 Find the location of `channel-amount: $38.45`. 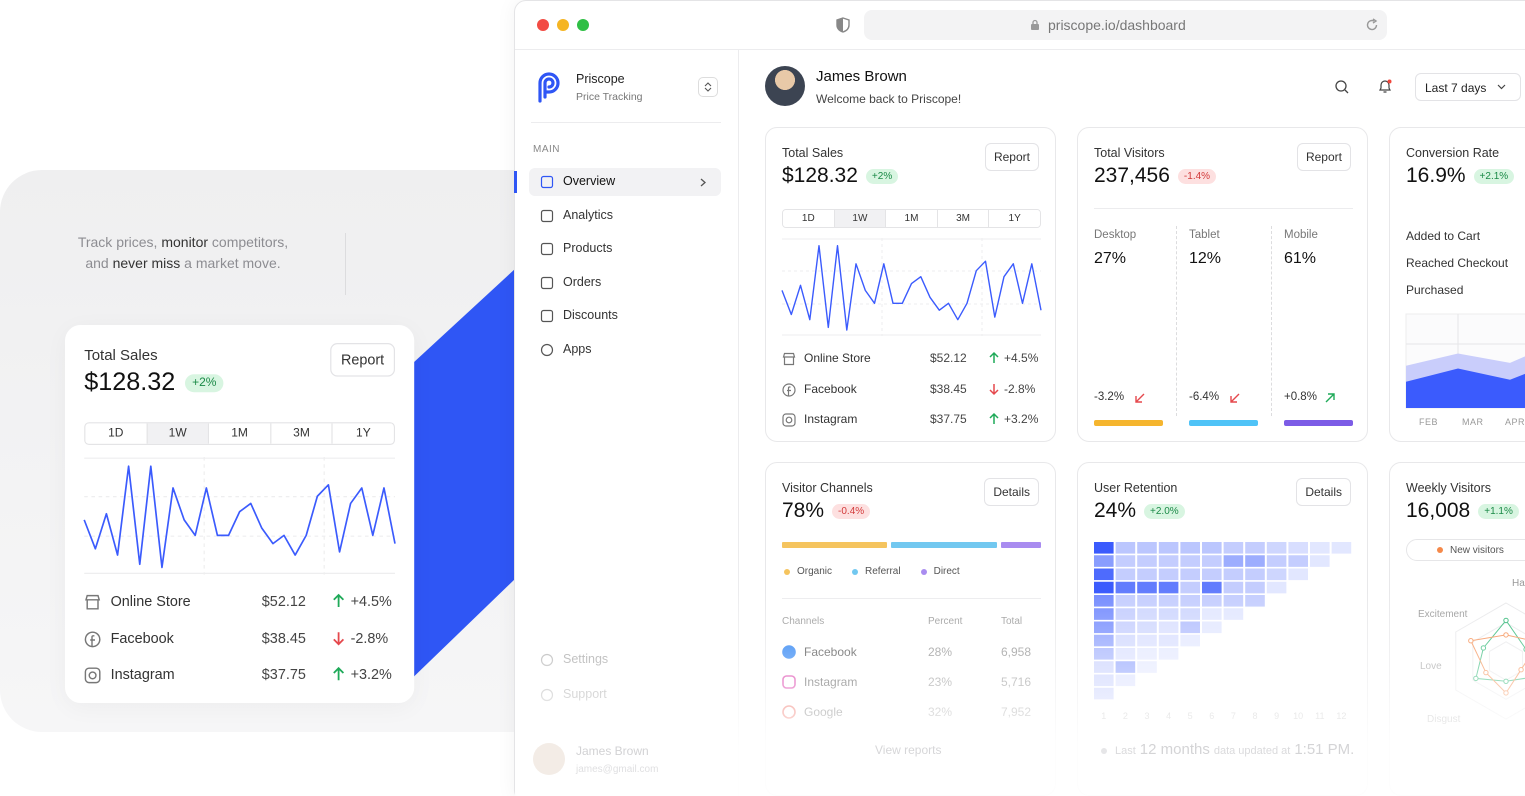

channel-amount: $38.45 is located at coordinates (283, 637).